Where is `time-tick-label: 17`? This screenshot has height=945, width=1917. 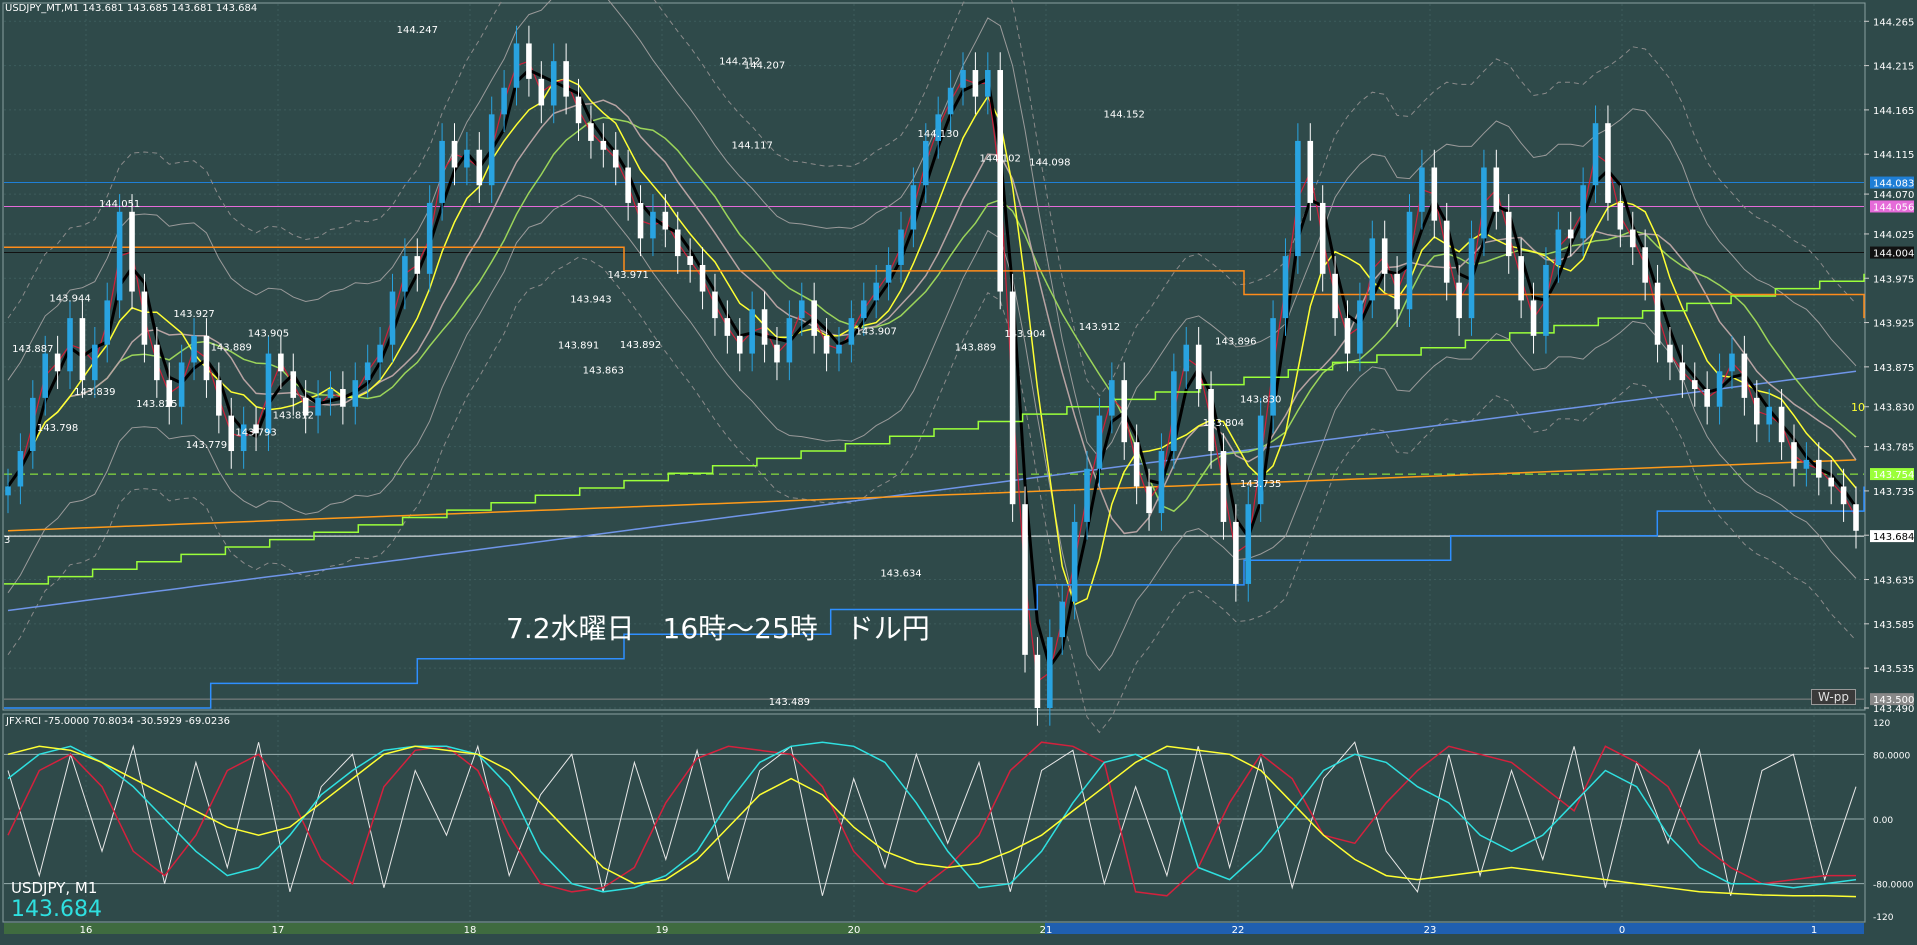 time-tick-label: 17 is located at coordinates (278, 930).